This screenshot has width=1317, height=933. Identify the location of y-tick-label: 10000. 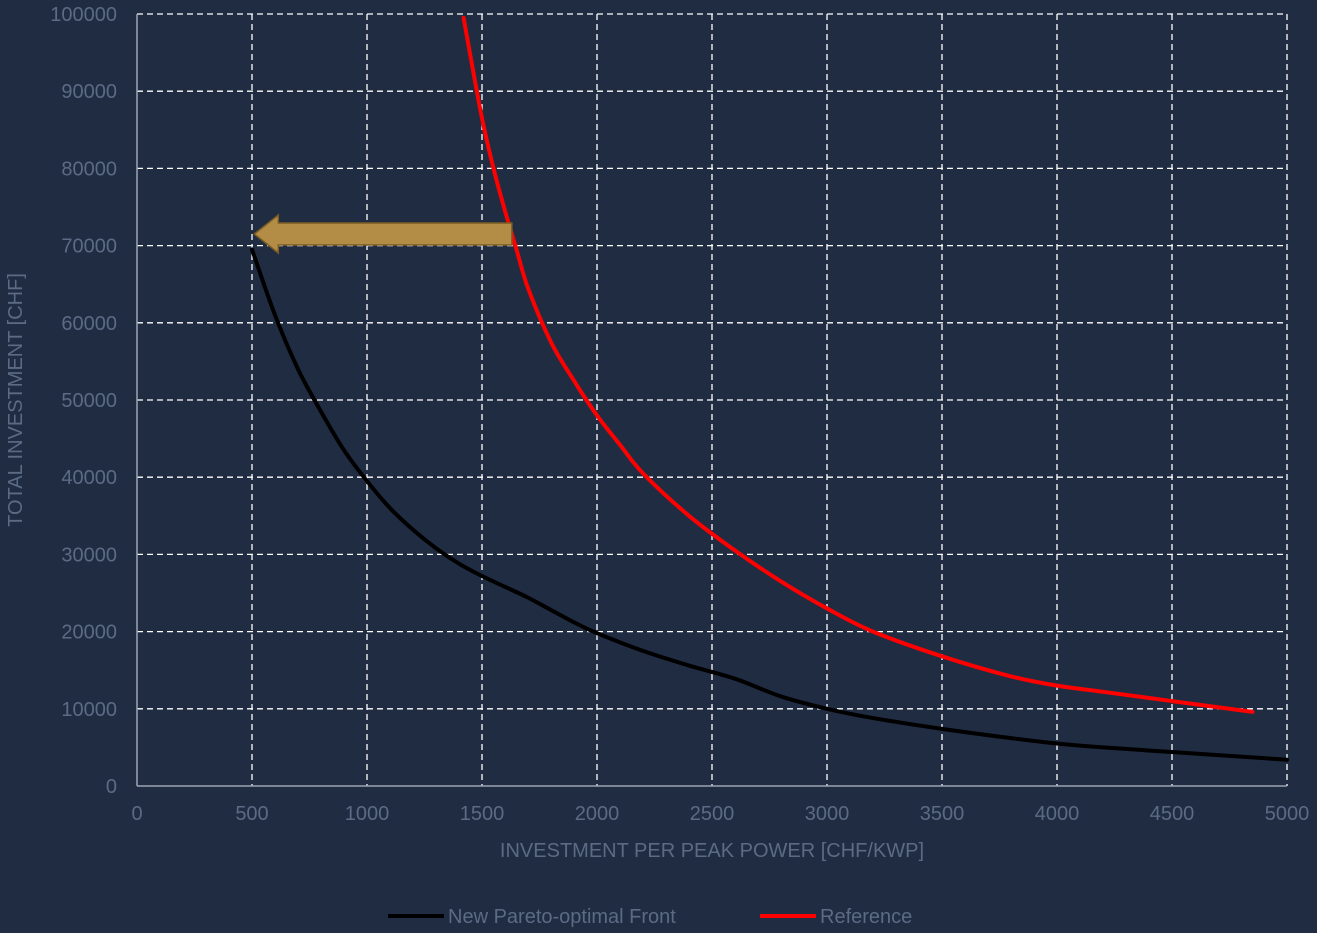
(89, 710).